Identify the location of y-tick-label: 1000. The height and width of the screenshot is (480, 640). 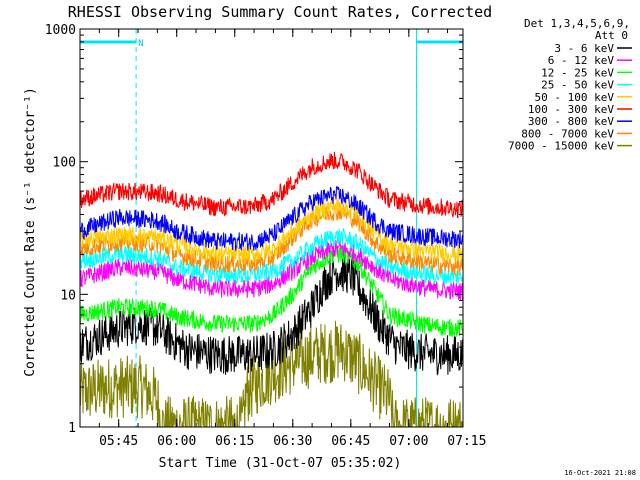
(60, 30).